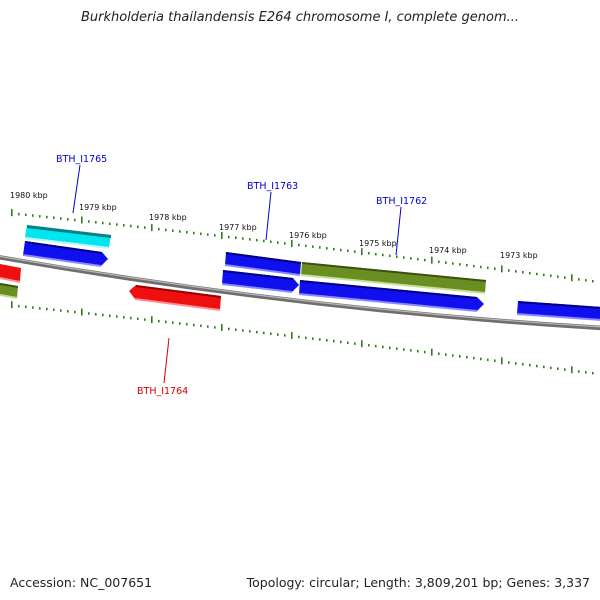 Image resolution: width=600 pixels, height=600 pixels. I want to click on scale-label: 1978 kbp, so click(168, 217).